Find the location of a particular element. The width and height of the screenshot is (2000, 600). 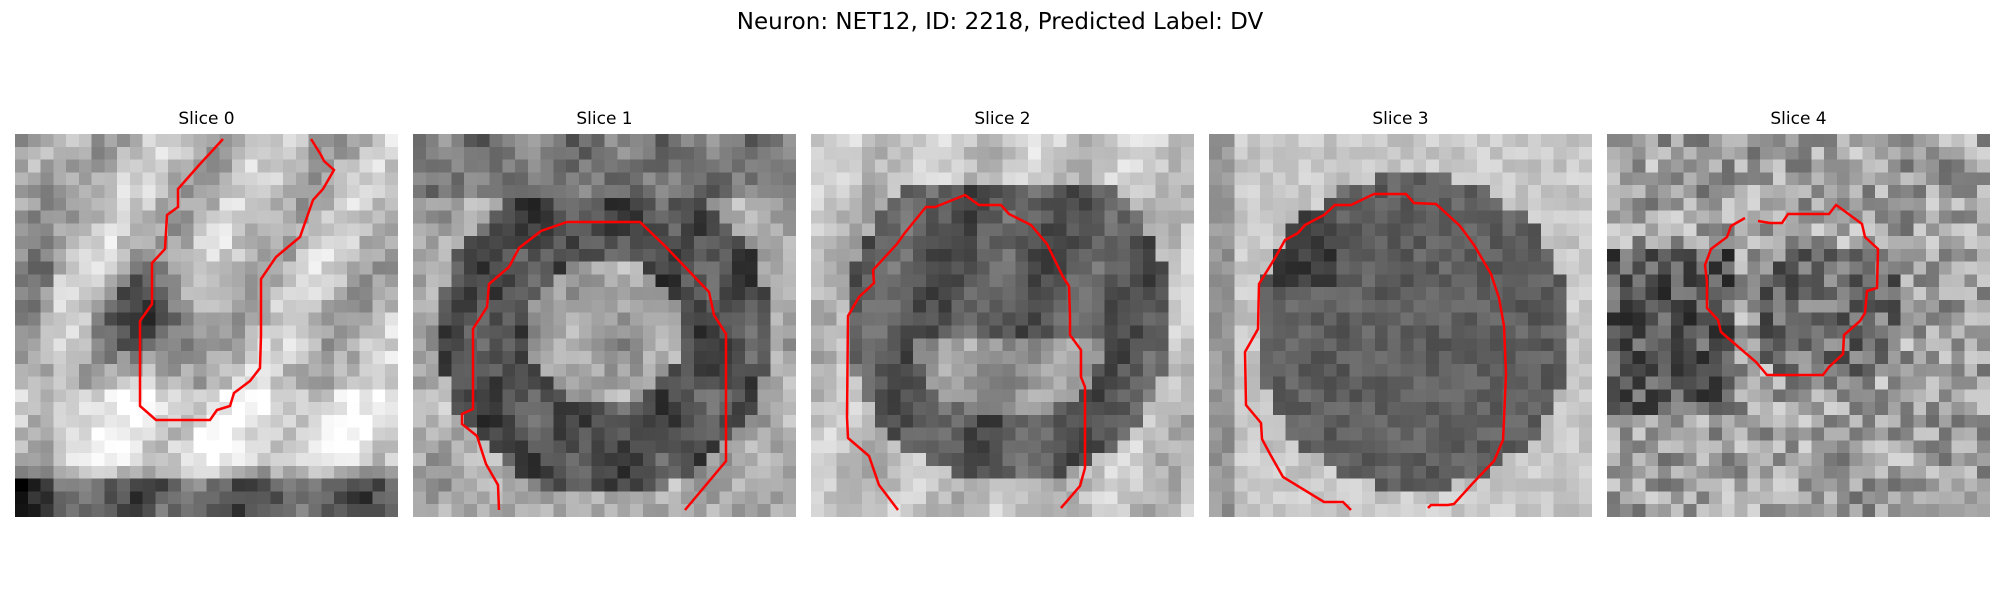

slice-0-grayscale-image is located at coordinates (206, 325).